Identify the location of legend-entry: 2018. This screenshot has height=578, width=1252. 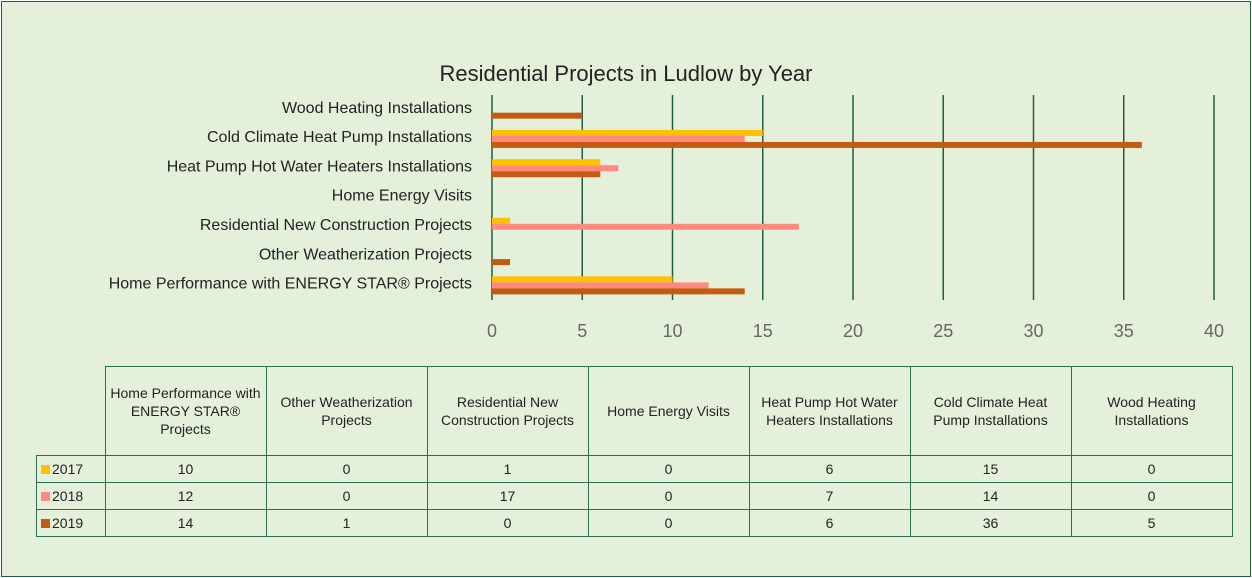
(71, 496).